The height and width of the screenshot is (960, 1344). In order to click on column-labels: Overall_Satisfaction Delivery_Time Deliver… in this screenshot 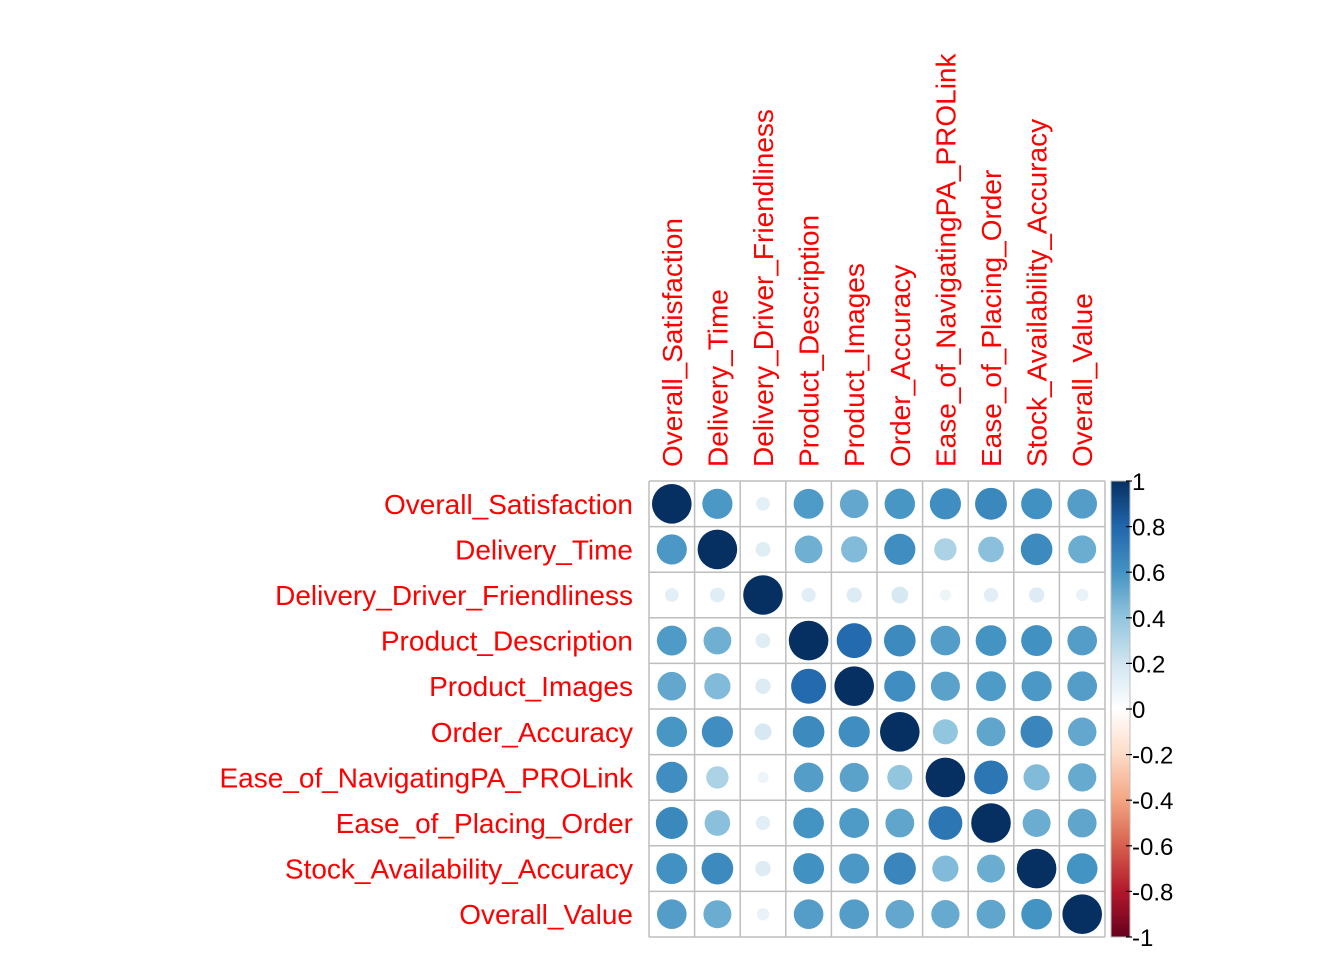, I will do `click(877, 259)`.